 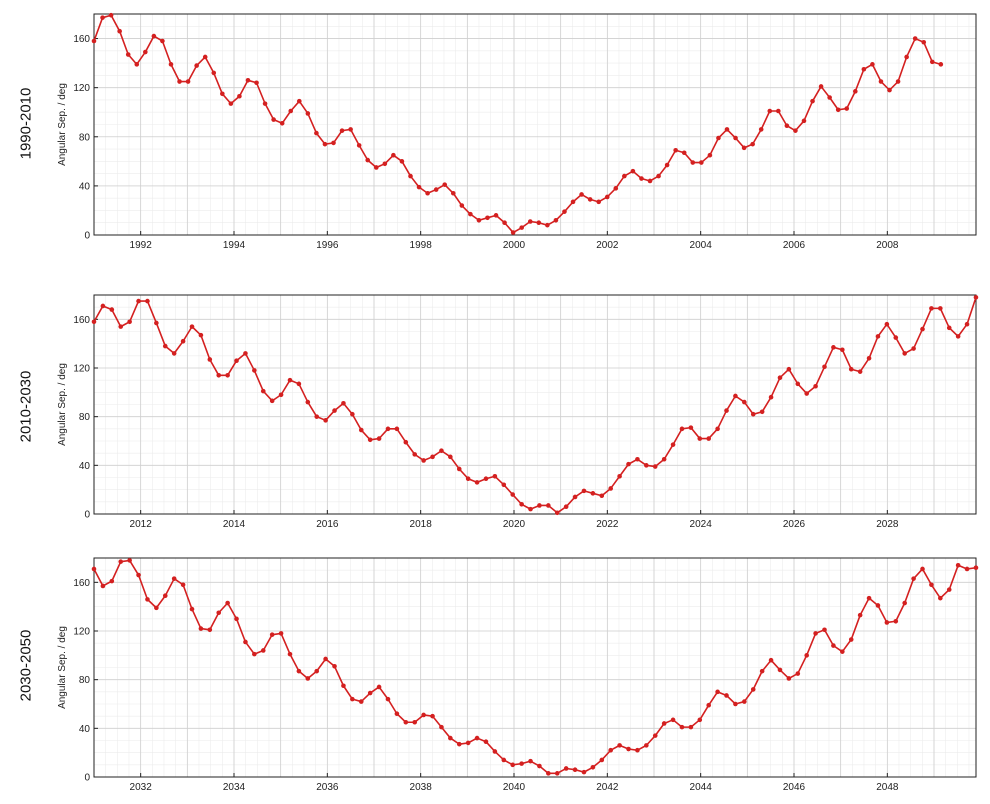 I want to click on x-tick-label: 2032, so click(x=141, y=787).